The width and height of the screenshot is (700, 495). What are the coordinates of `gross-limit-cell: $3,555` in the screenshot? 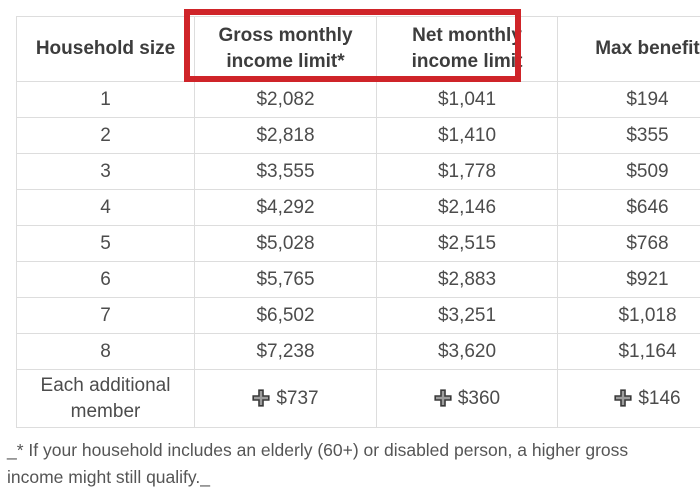 It's located at (285, 171).